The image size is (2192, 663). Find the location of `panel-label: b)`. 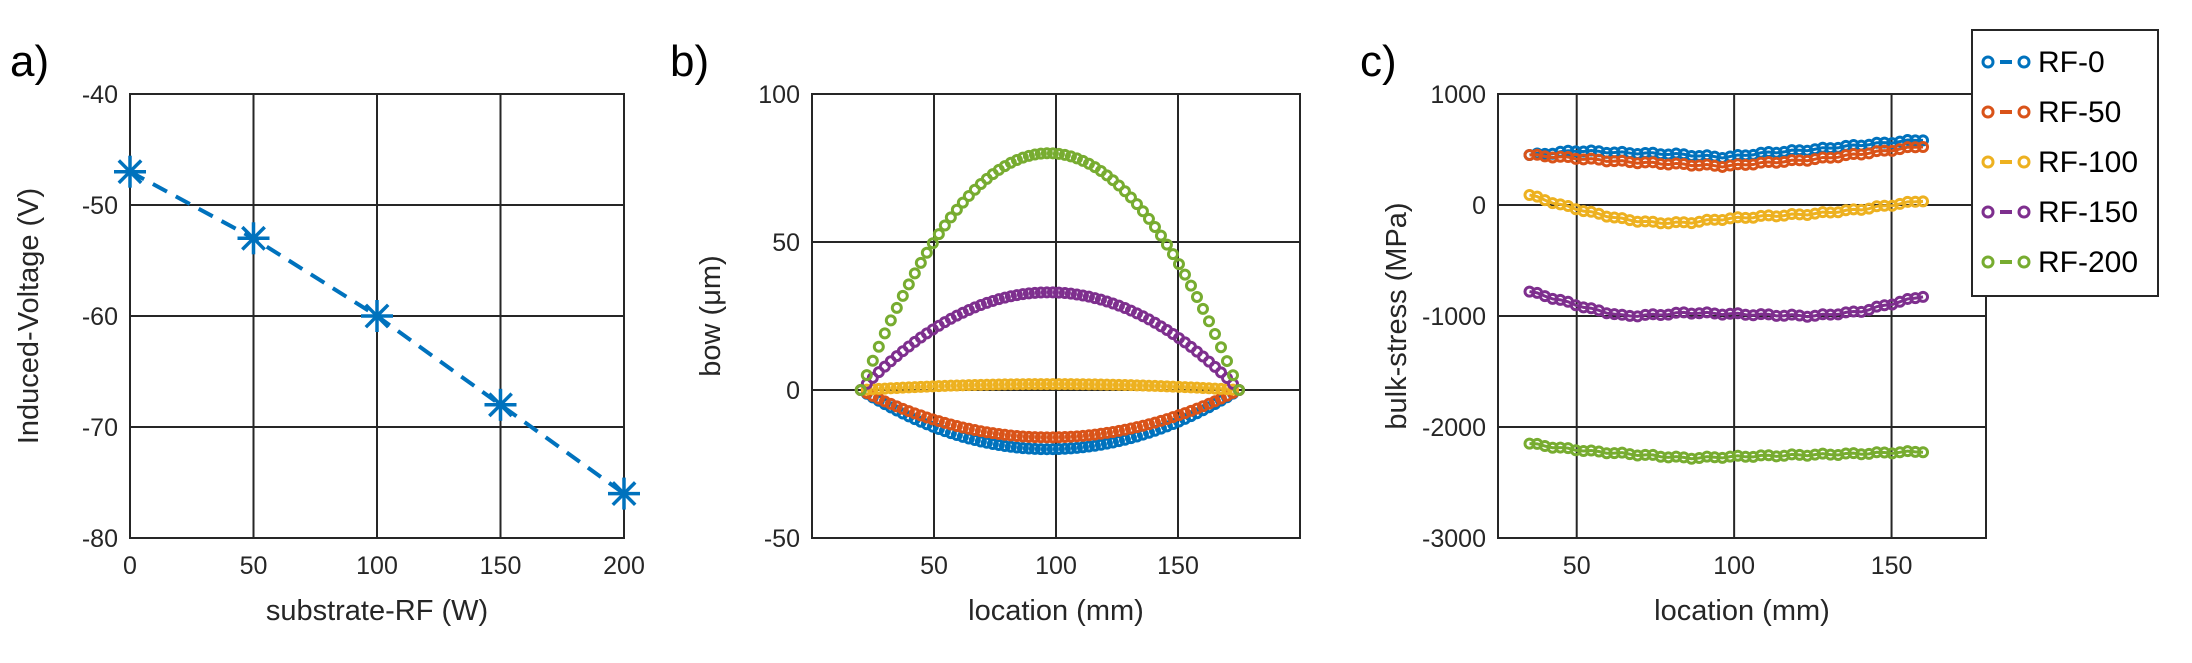

panel-label: b) is located at coordinates (689, 61).